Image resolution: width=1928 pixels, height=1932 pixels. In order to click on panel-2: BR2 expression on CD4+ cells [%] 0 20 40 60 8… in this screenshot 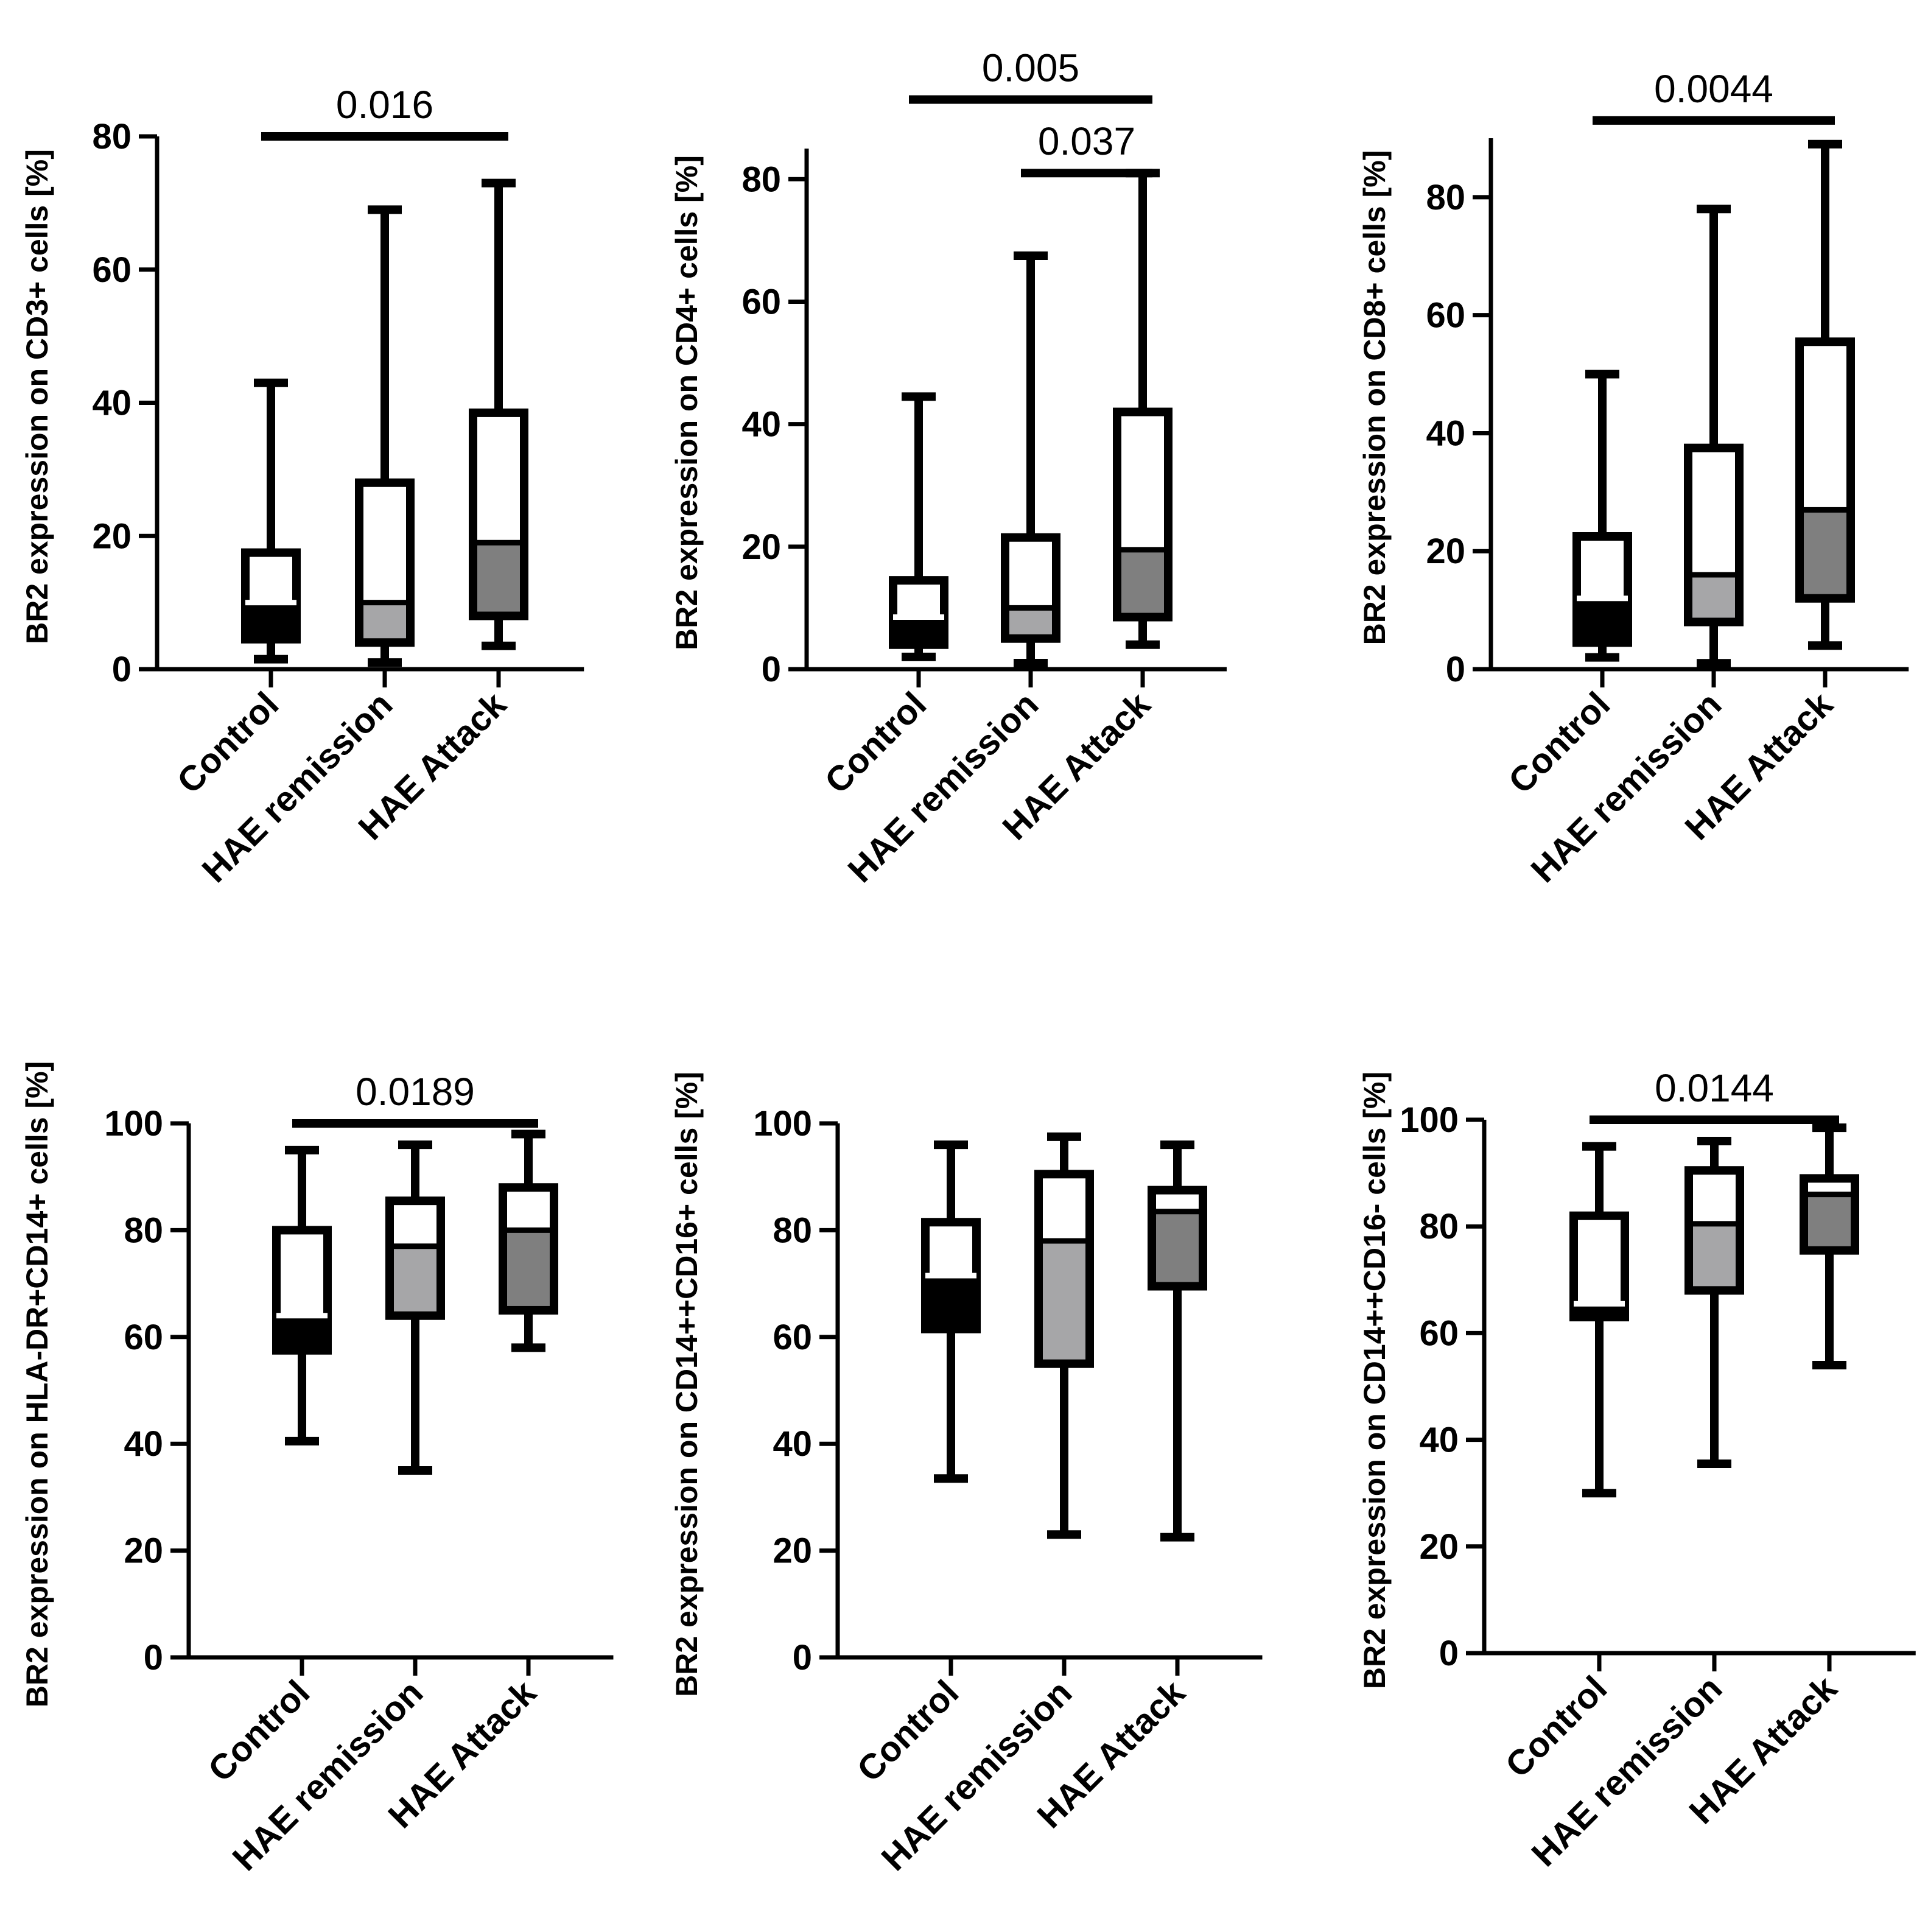, I will do `click(948, 468)`.